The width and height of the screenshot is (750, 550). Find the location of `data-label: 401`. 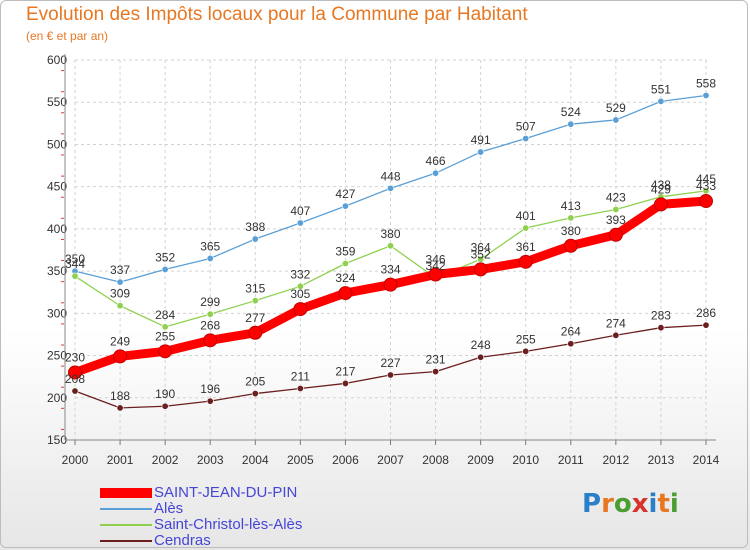

data-label: 401 is located at coordinates (526, 216).